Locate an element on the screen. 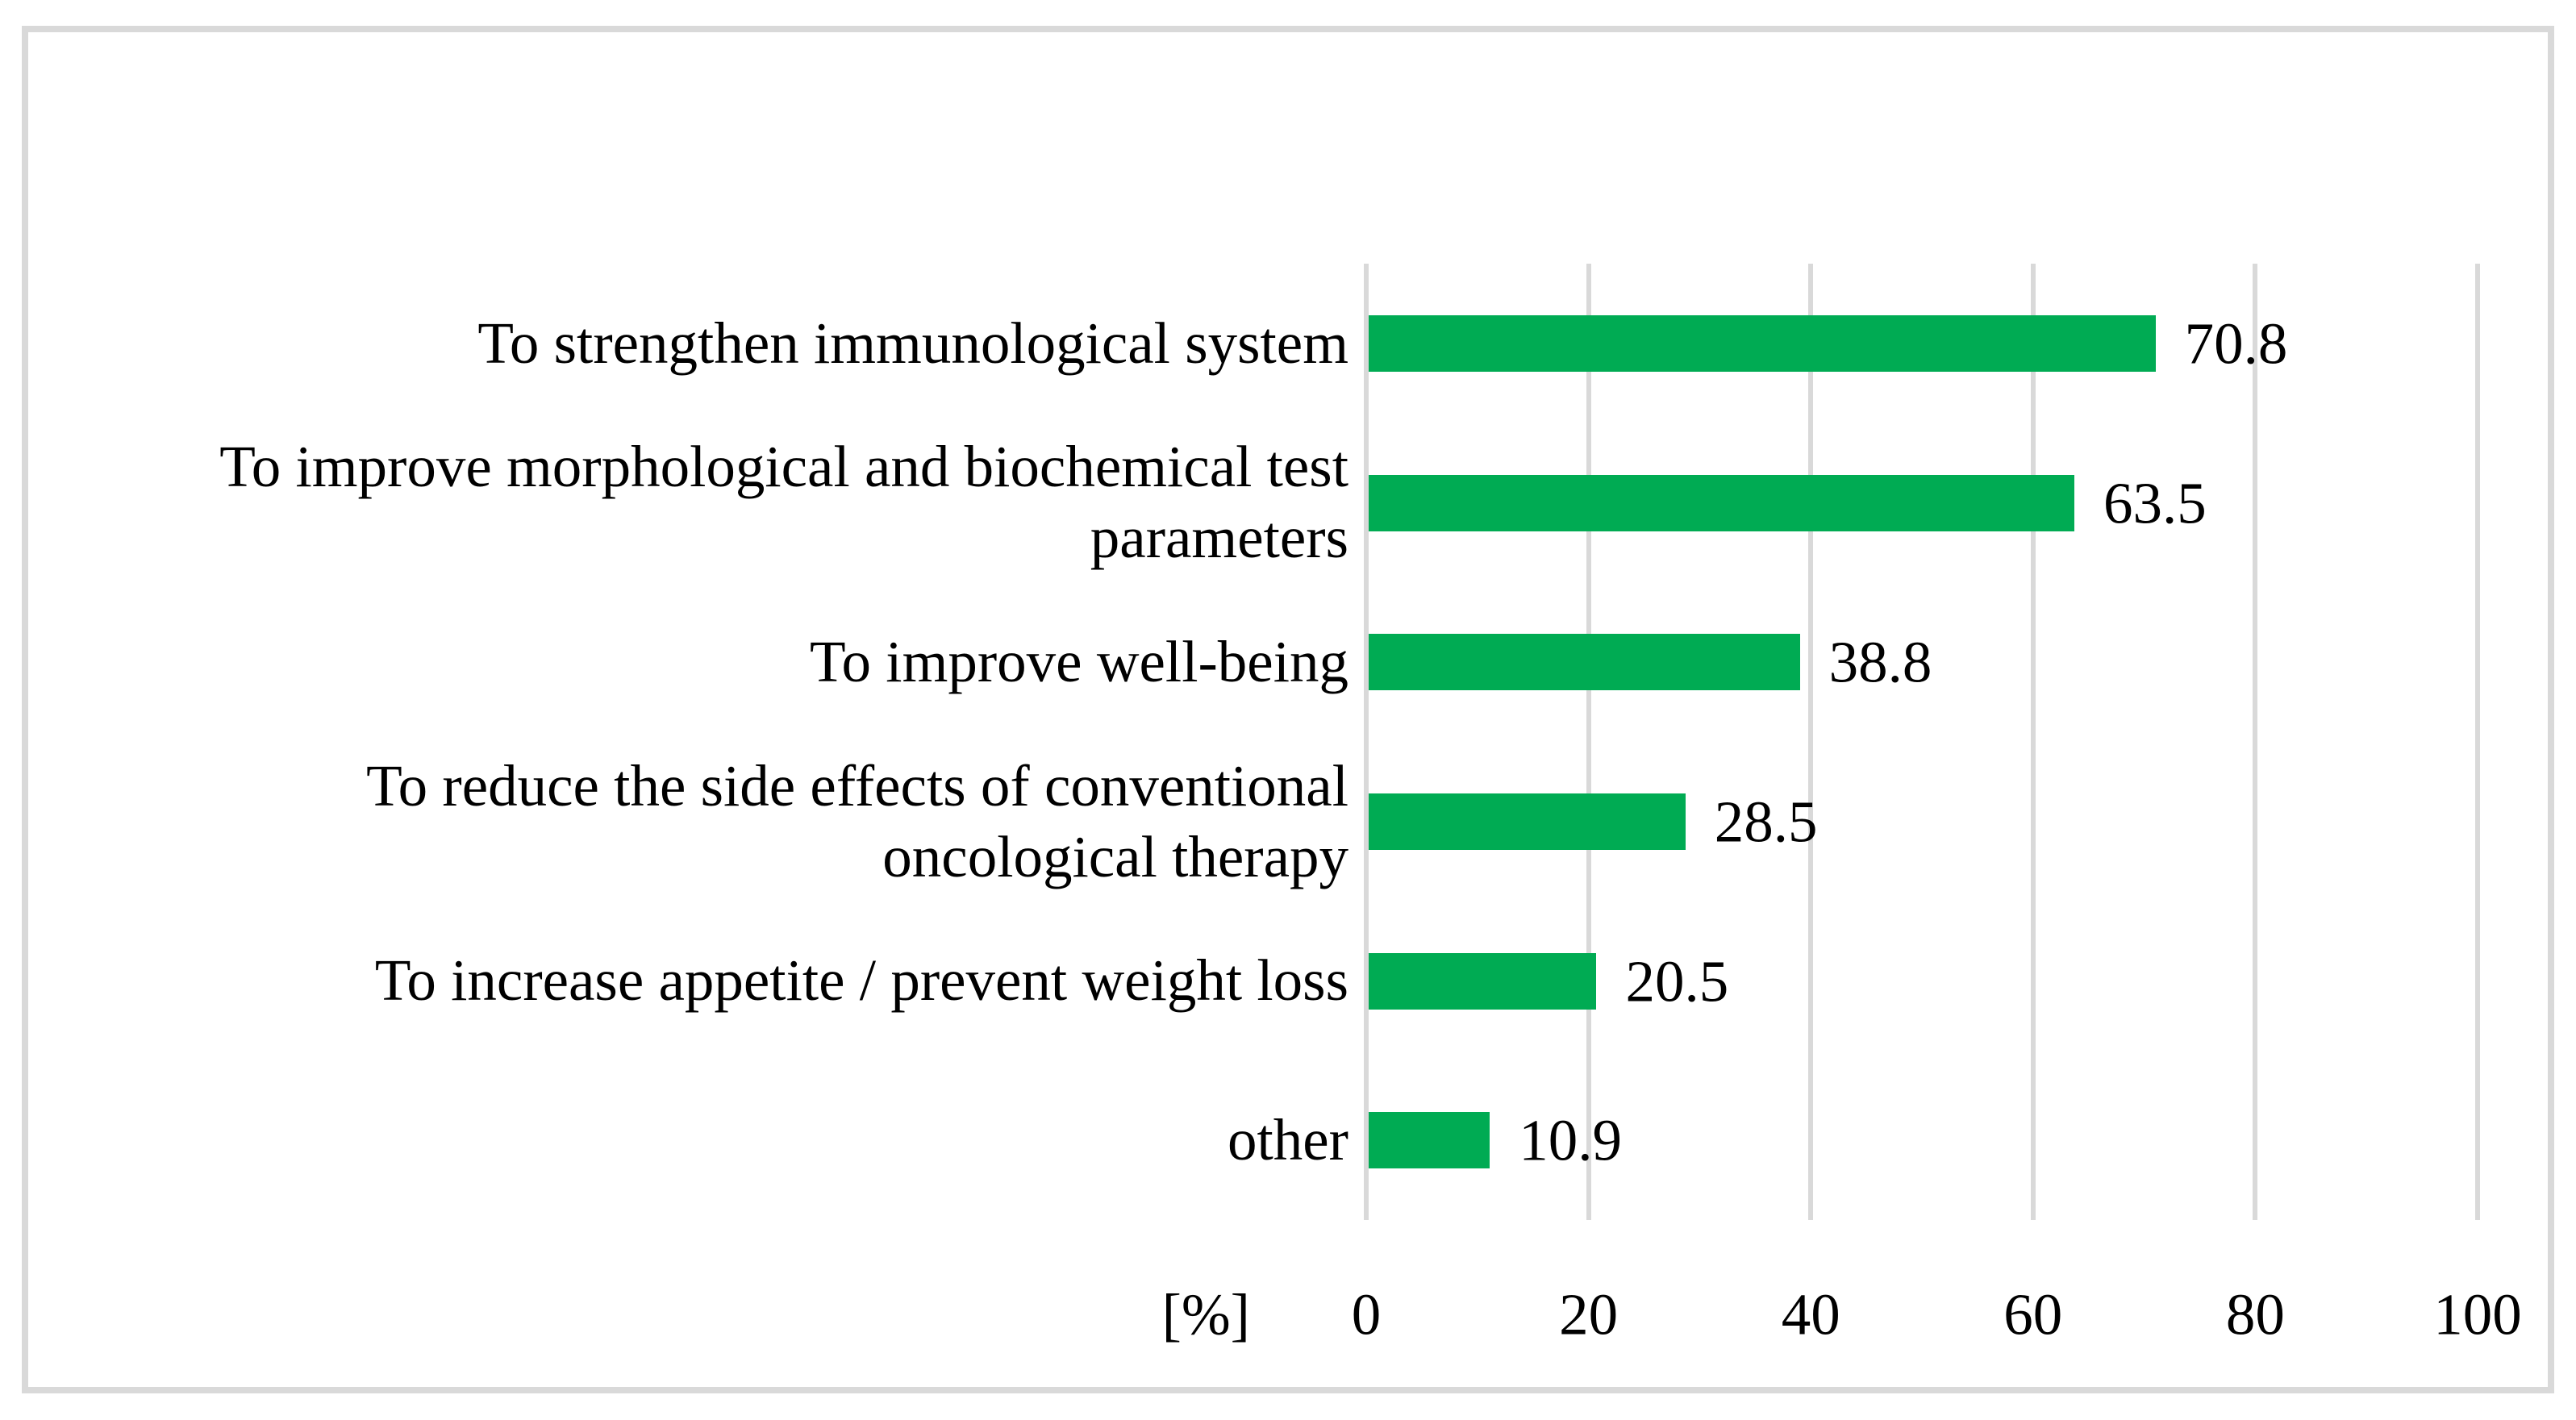  category-label: To improve well-being is located at coordinates (1079, 662).